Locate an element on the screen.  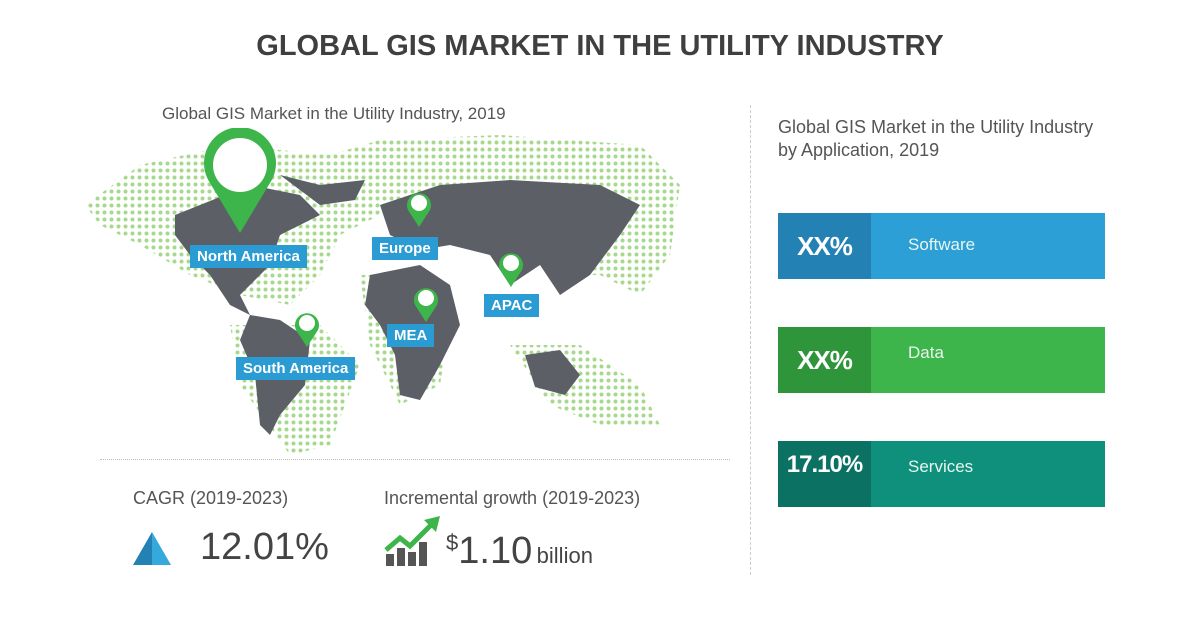
segment-name: Software is located at coordinates (942, 244).